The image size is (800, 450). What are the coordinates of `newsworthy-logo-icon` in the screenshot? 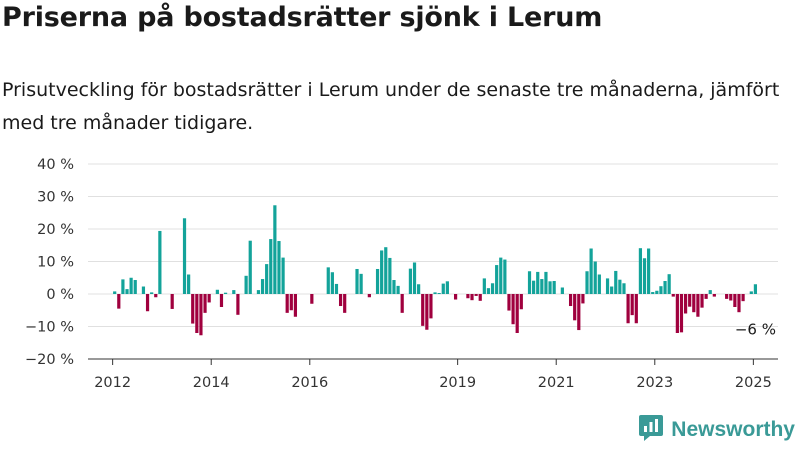 It's located at (651, 430).